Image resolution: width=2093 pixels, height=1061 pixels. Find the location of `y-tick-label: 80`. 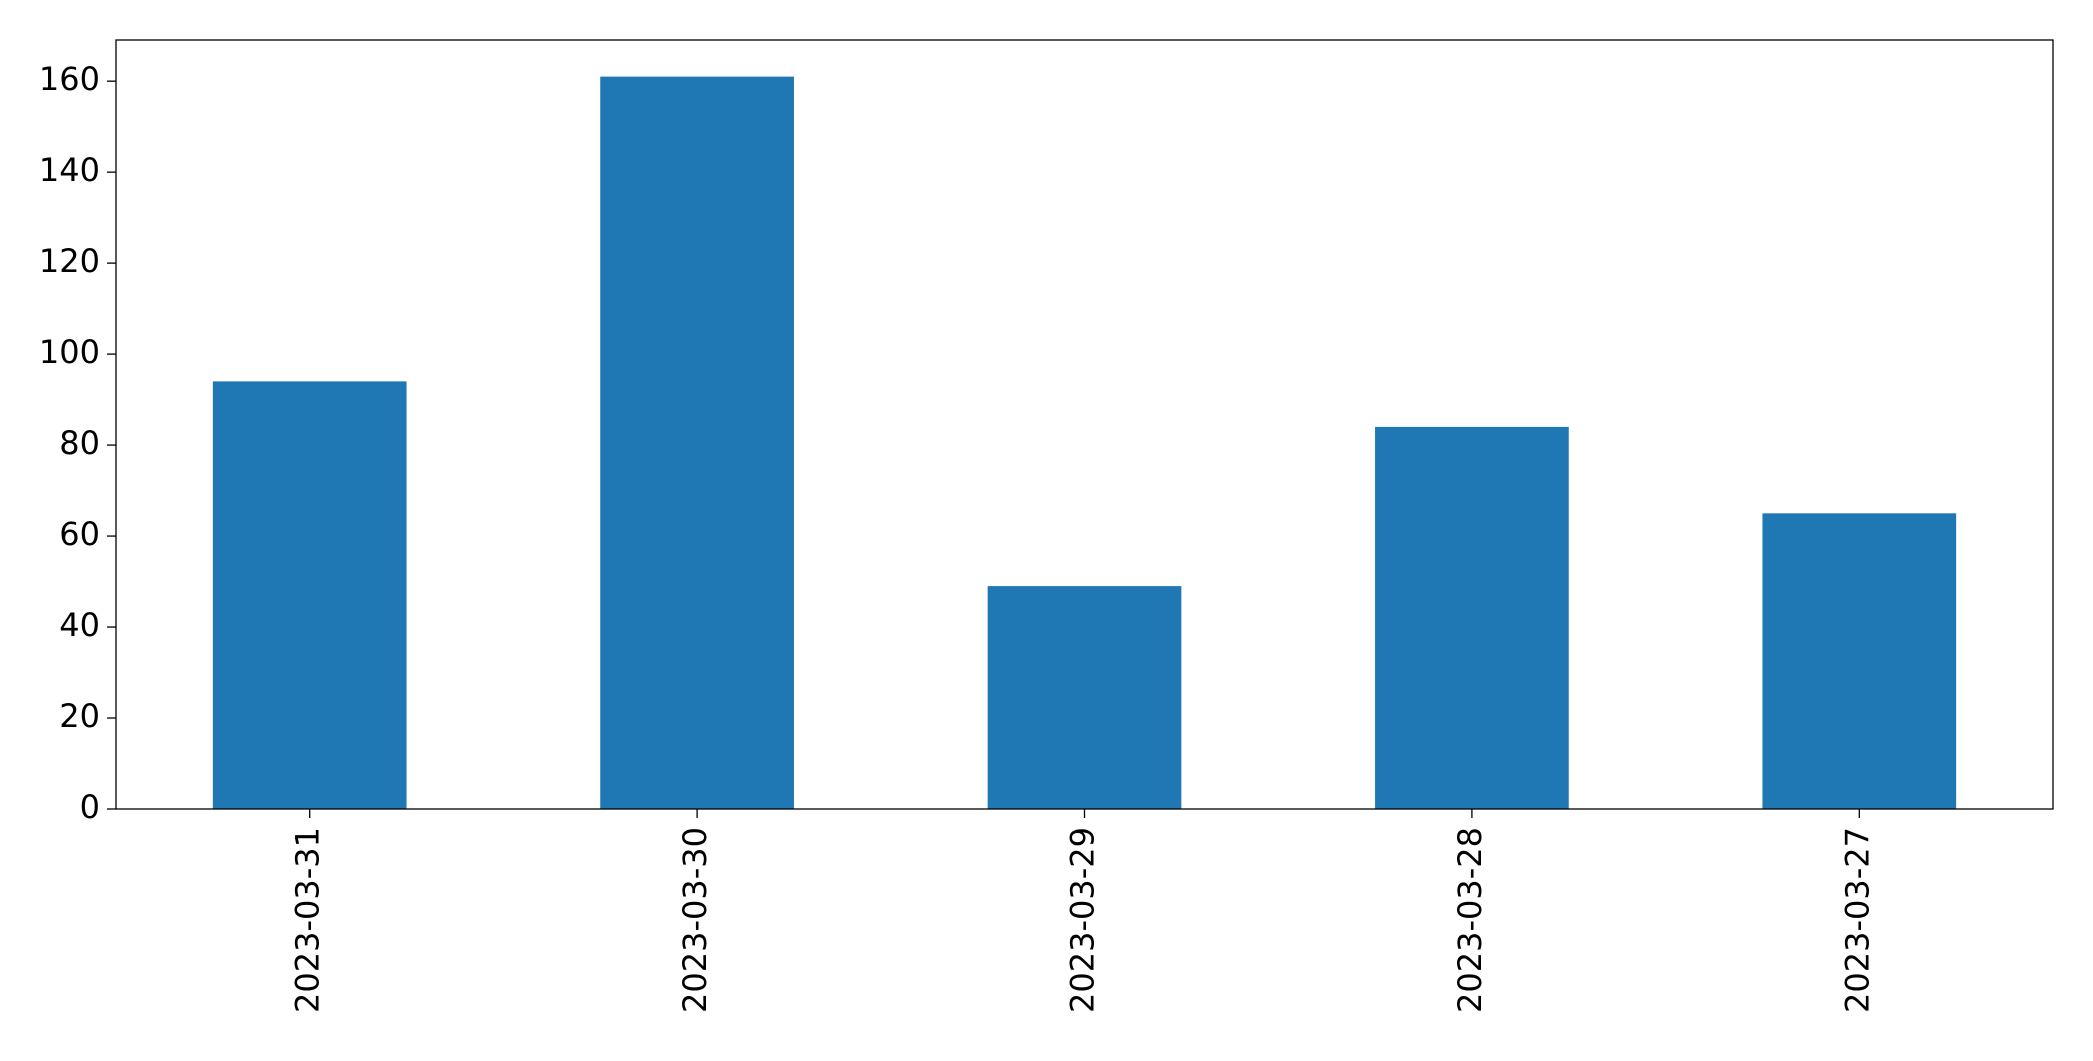

y-tick-label: 80 is located at coordinates (79, 443).